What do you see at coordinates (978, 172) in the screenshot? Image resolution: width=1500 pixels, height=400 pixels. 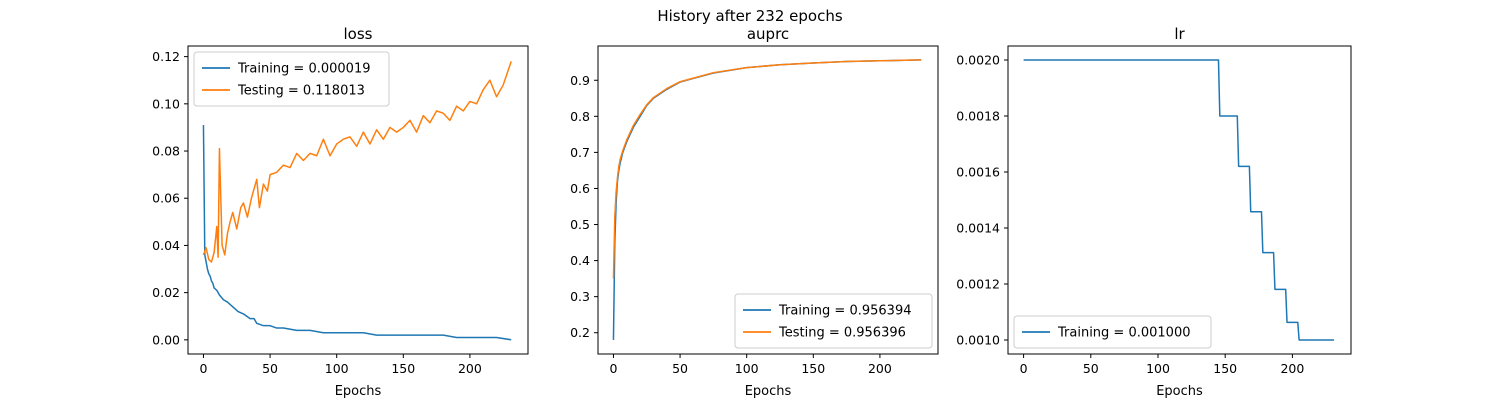 I see `y-tick-label: 0.0016` at bounding box center [978, 172].